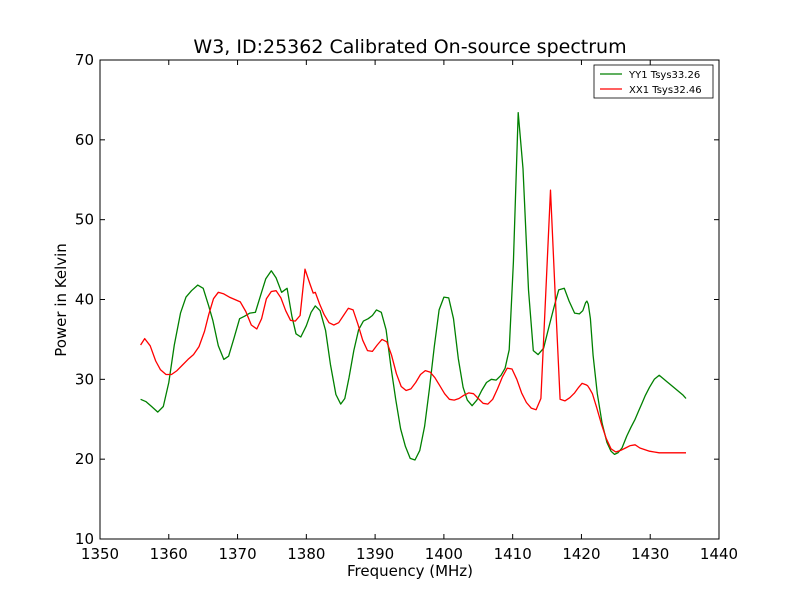  Describe the element at coordinates (581, 554) in the screenshot. I see `x-tick-label: 1420` at that location.